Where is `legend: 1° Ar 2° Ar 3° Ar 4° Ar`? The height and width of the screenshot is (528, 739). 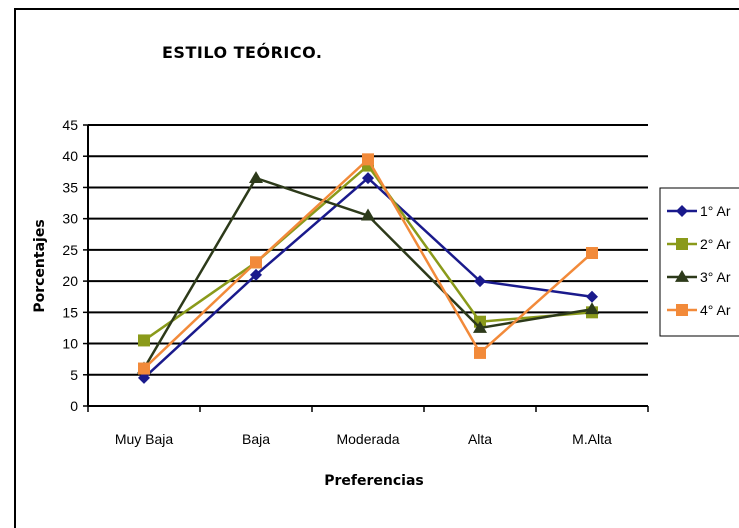
legend: 1° Ar 2° Ar 3° Ar 4° Ar is located at coordinates (699, 262).